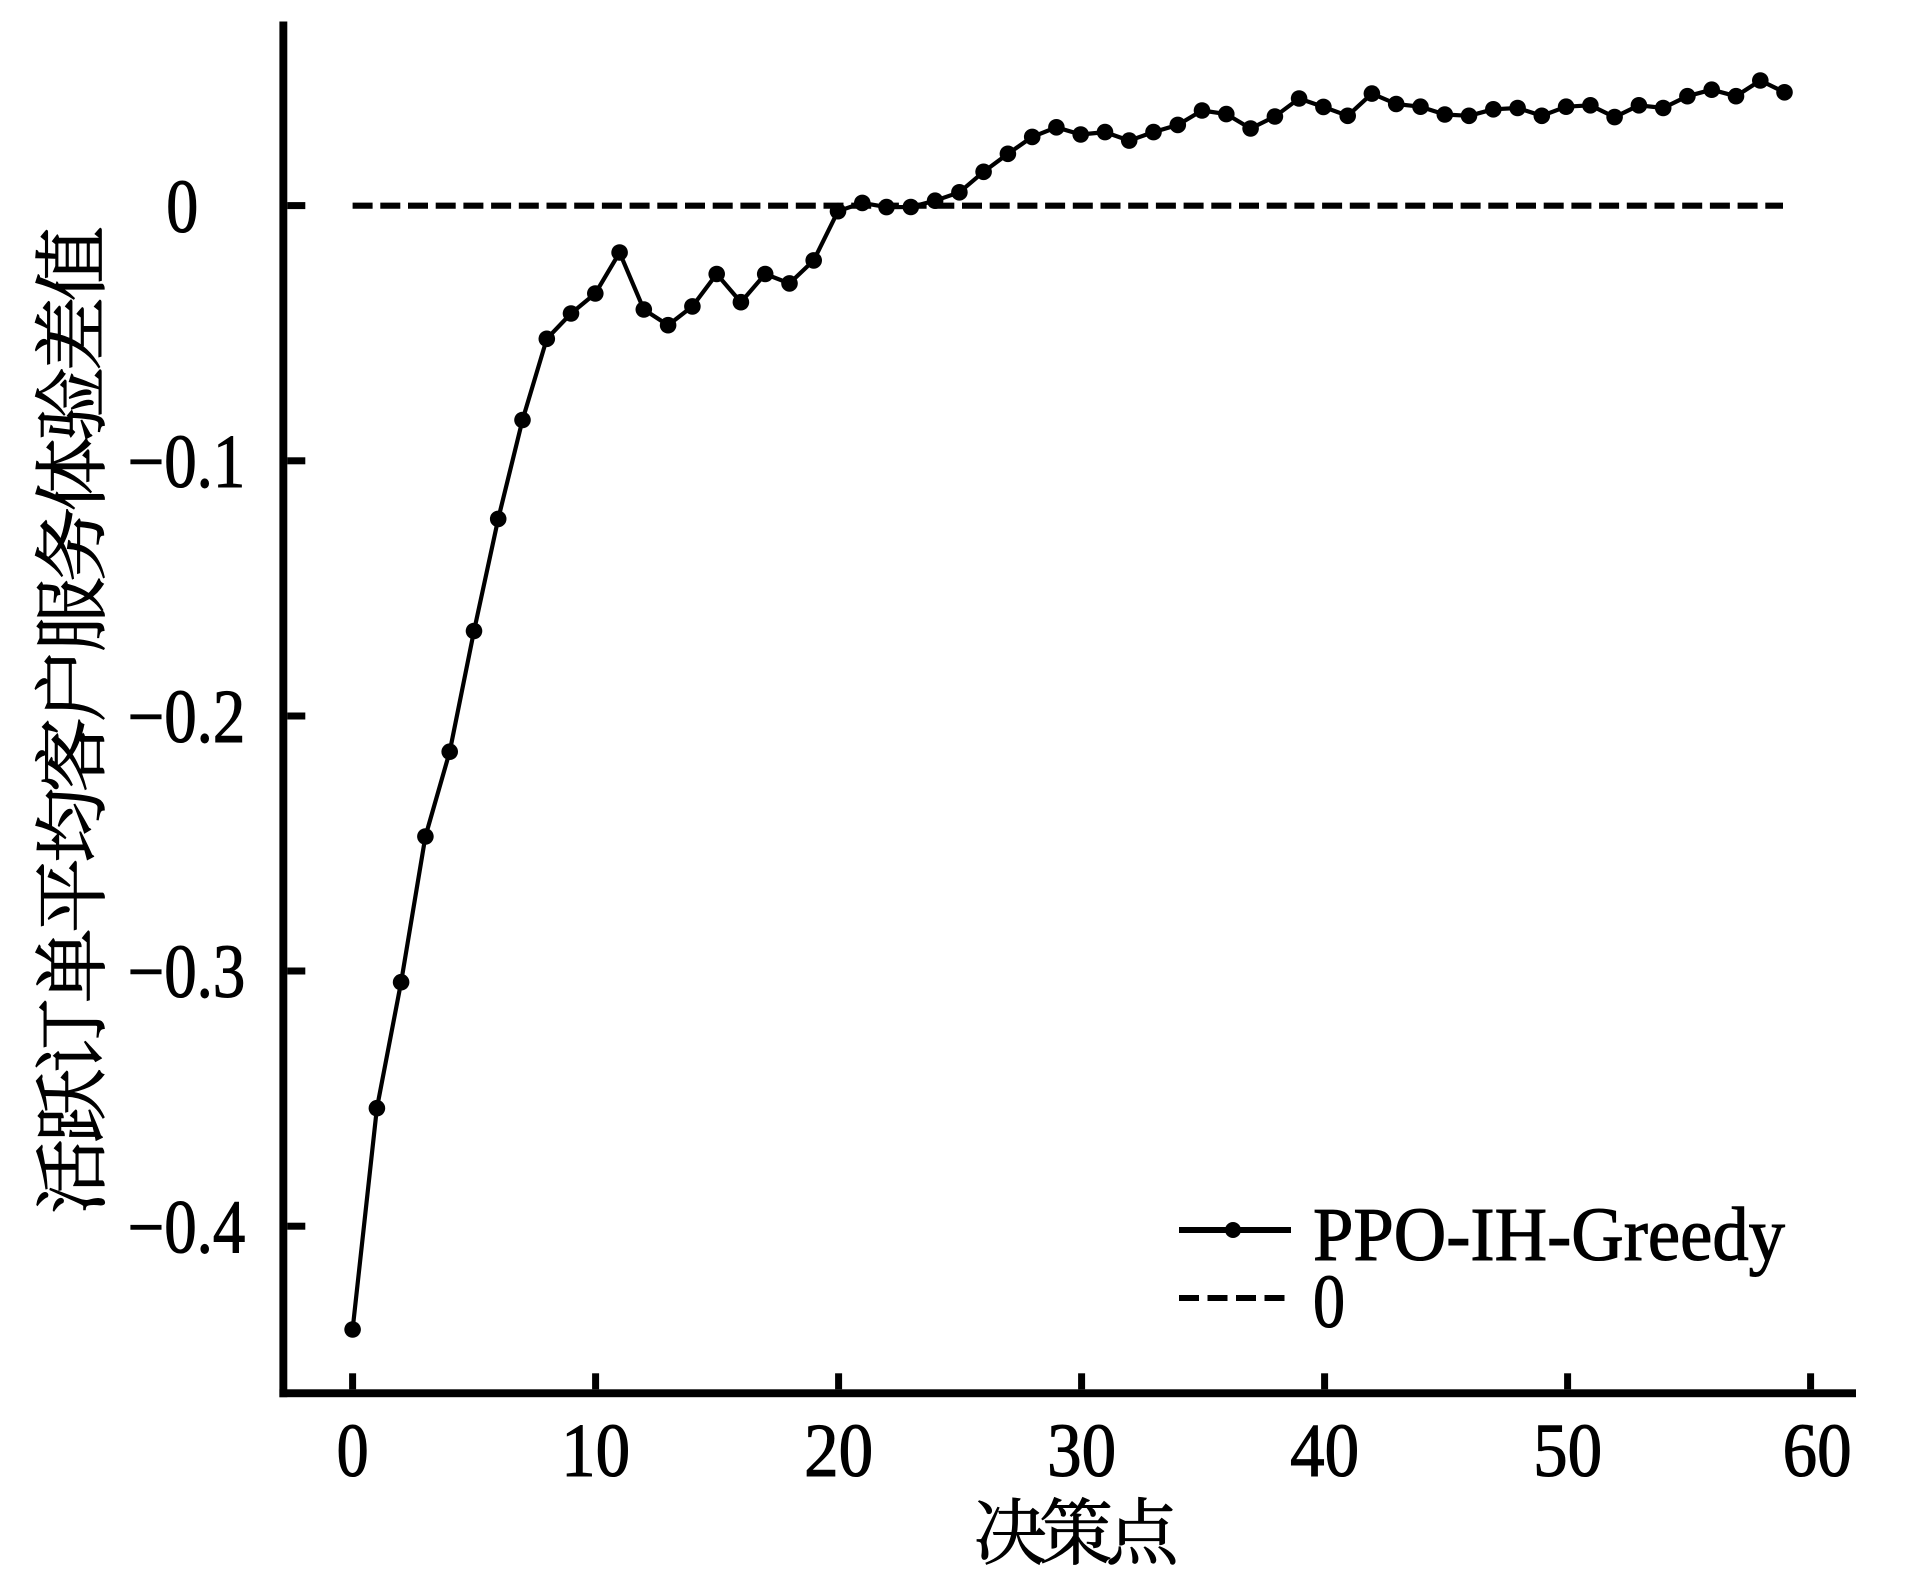 This screenshot has width=1913, height=1590. Describe the element at coordinates (187, 717) in the screenshot. I see `svg-text: −0.2` at that location.